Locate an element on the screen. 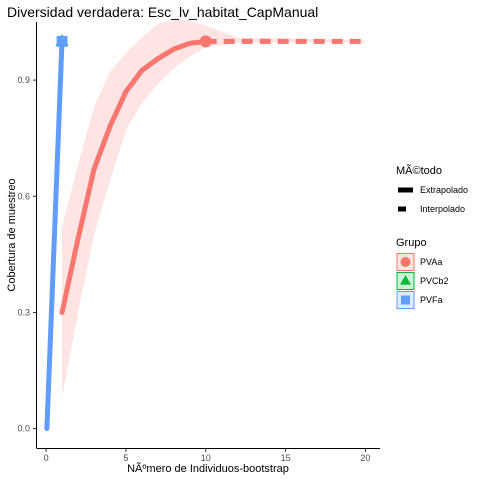 This screenshot has height=480, width=480. legend-marker-pvfa is located at coordinates (405, 300).